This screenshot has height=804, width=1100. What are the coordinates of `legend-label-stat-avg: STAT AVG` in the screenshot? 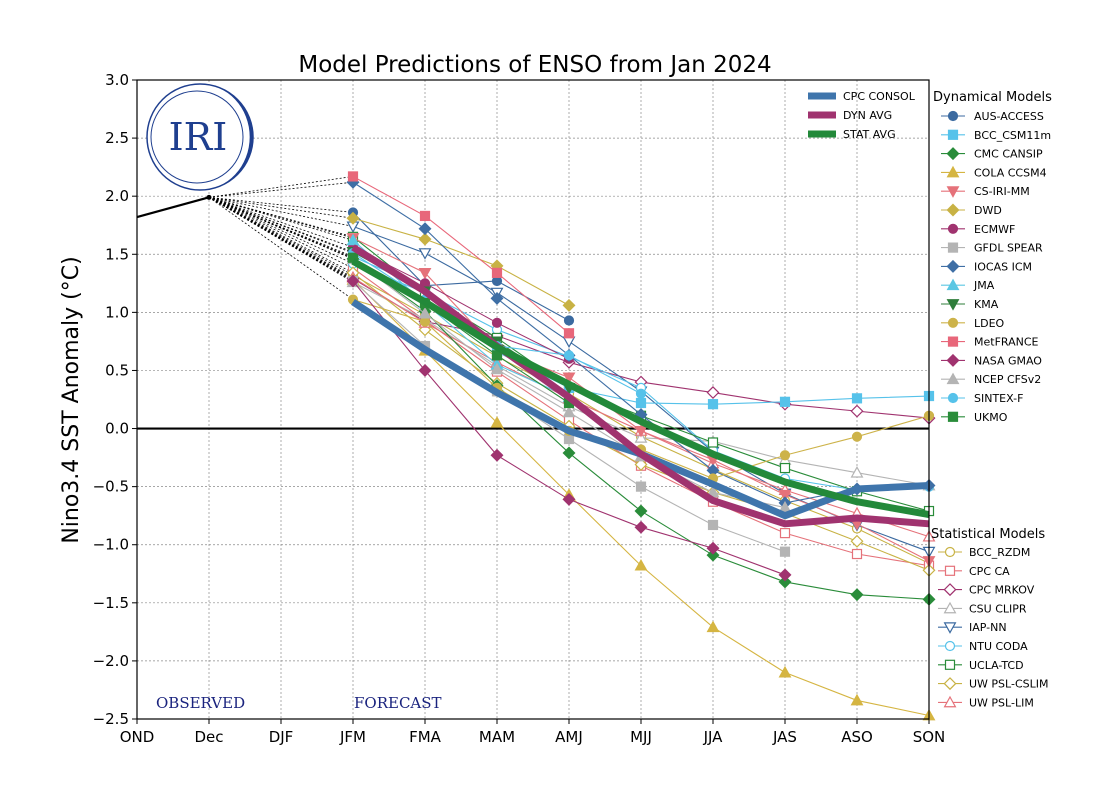 It's located at (869, 134).